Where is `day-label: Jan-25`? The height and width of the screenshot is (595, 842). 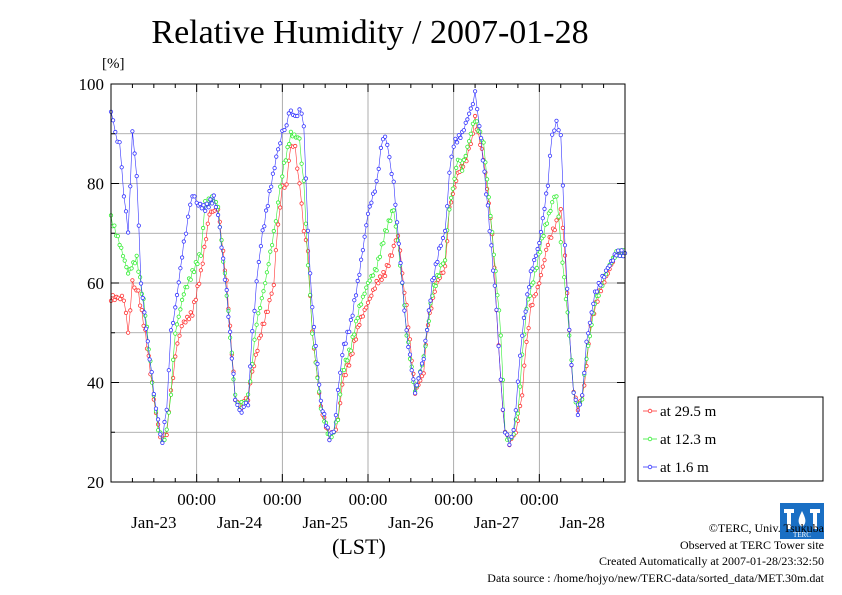
day-label: Jan-25 is located at coordinates (325, 522).